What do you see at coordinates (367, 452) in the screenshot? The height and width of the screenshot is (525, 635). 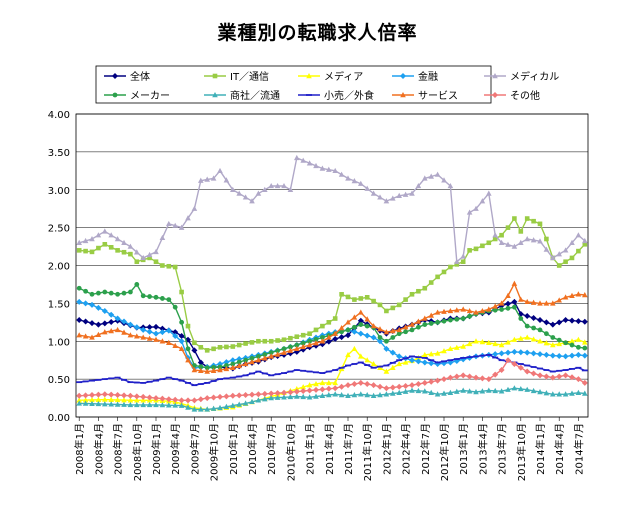 I see `x-tick-label: 2011年10月` at bounding box center [367, 452].